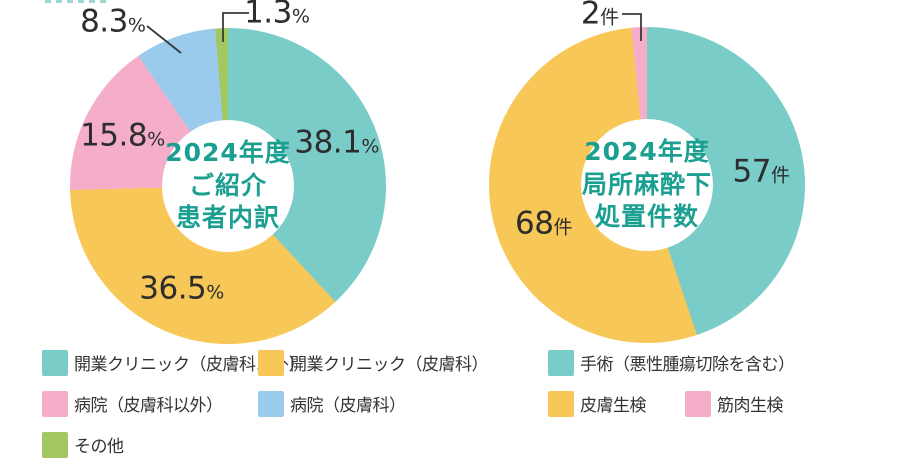 This screenshot has height=462, width=917. I want to click on legend-item: 病院（皮膚科）, so click(366, 403).